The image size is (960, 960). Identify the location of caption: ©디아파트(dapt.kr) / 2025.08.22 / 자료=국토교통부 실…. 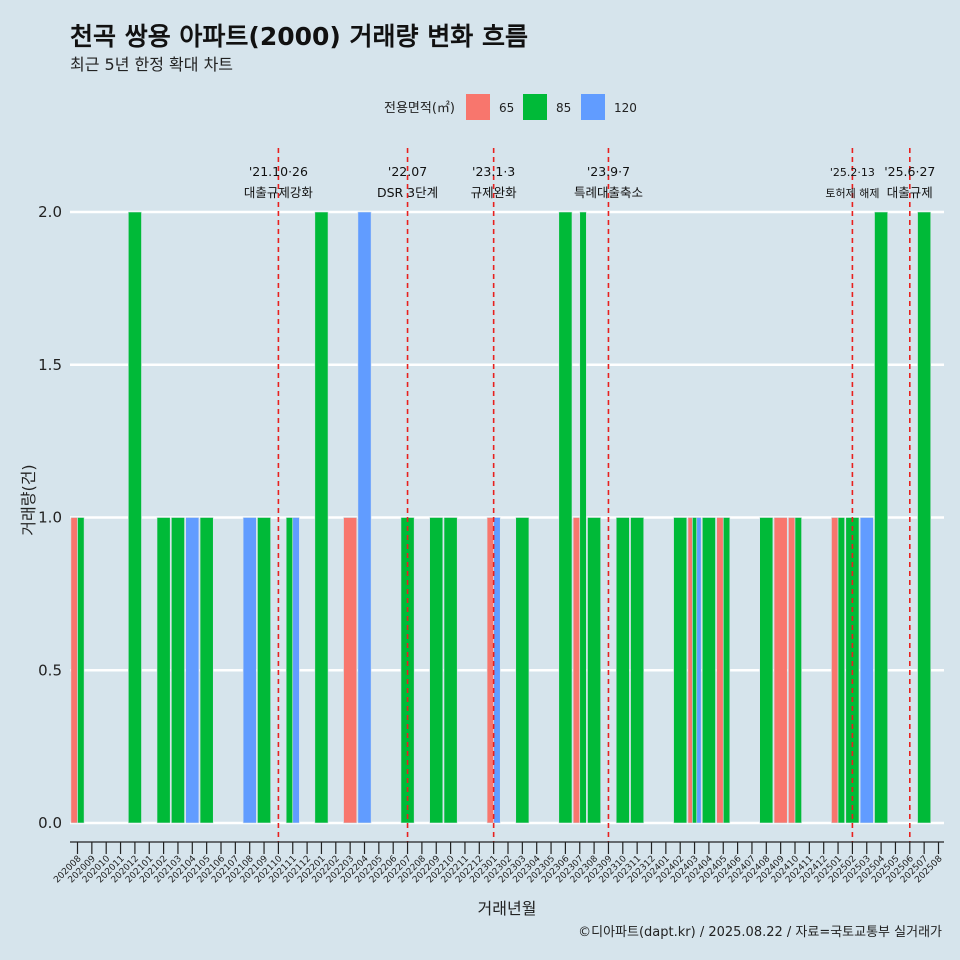
(760, 932).